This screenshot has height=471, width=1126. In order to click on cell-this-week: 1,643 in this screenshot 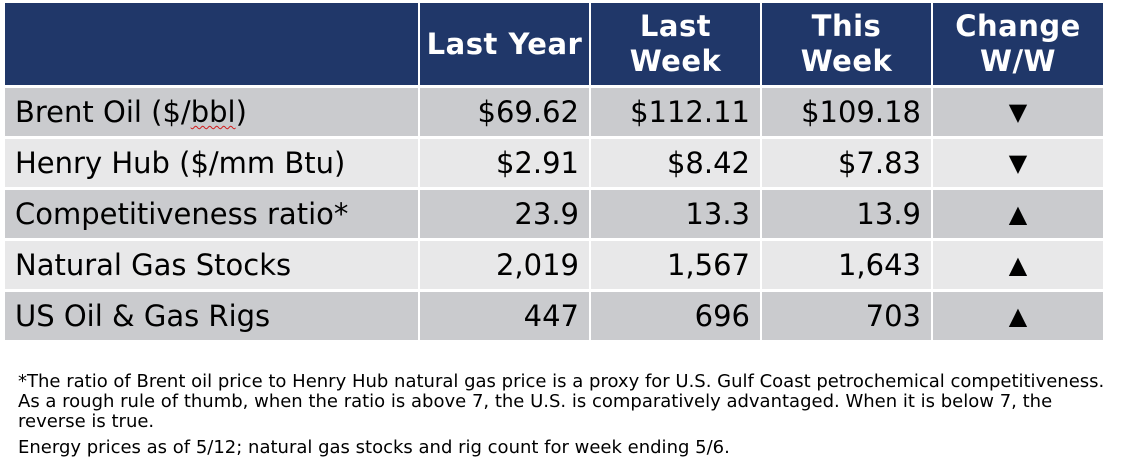, I will do `click(847, 265)`.